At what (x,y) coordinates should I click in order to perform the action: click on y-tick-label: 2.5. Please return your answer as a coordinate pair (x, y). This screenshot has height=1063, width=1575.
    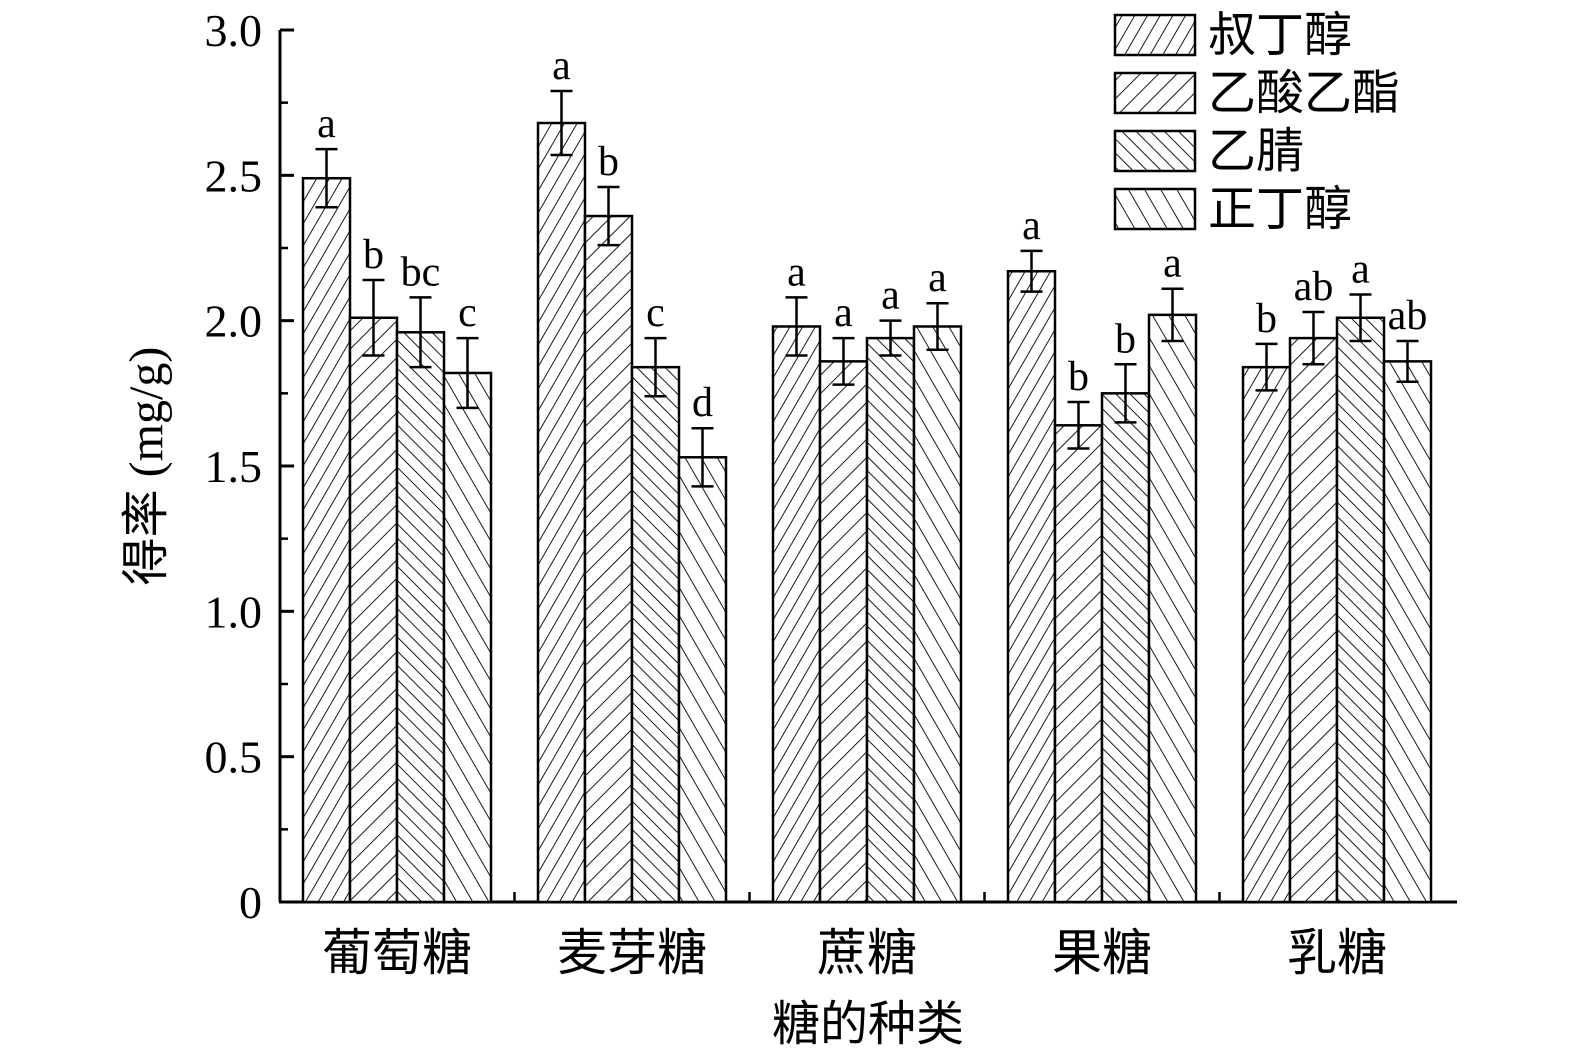
    Looking at the image, I should click on (234, 175).